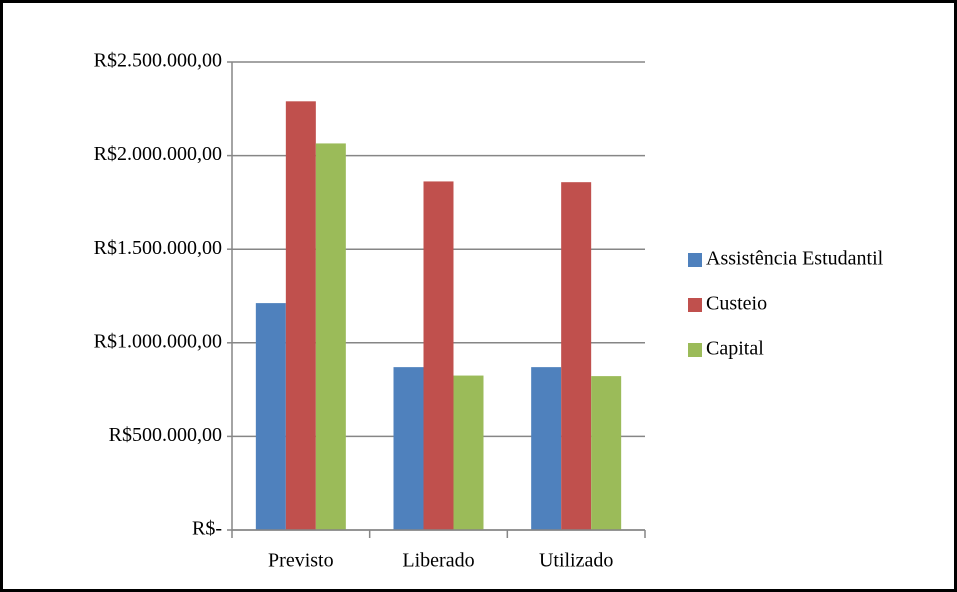  I want to click on y-tick-label: R$1.000.000,00, so click(158, 341).